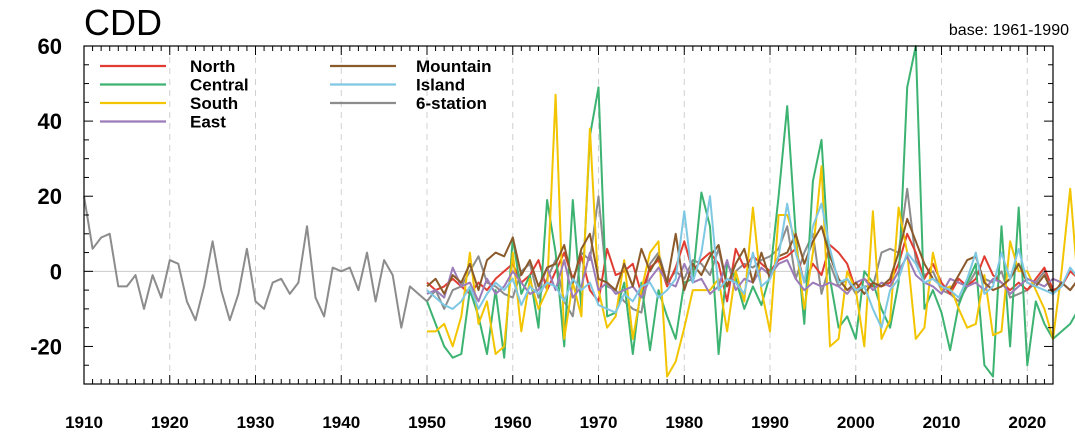 This screenshot has width=1075, height=439. I want to click on x-tick-label-1910: 1910, so click(84, 422).